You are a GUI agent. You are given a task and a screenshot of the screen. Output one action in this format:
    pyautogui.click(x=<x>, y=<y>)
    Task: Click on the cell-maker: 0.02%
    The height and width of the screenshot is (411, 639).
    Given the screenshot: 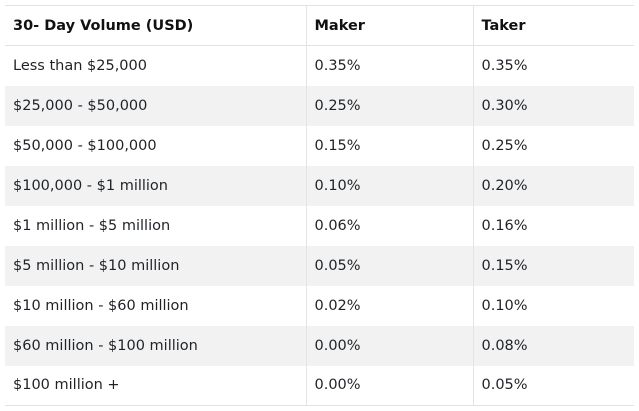 What is the action you would take?
    pyautogui.click(x=389, y=305)
    